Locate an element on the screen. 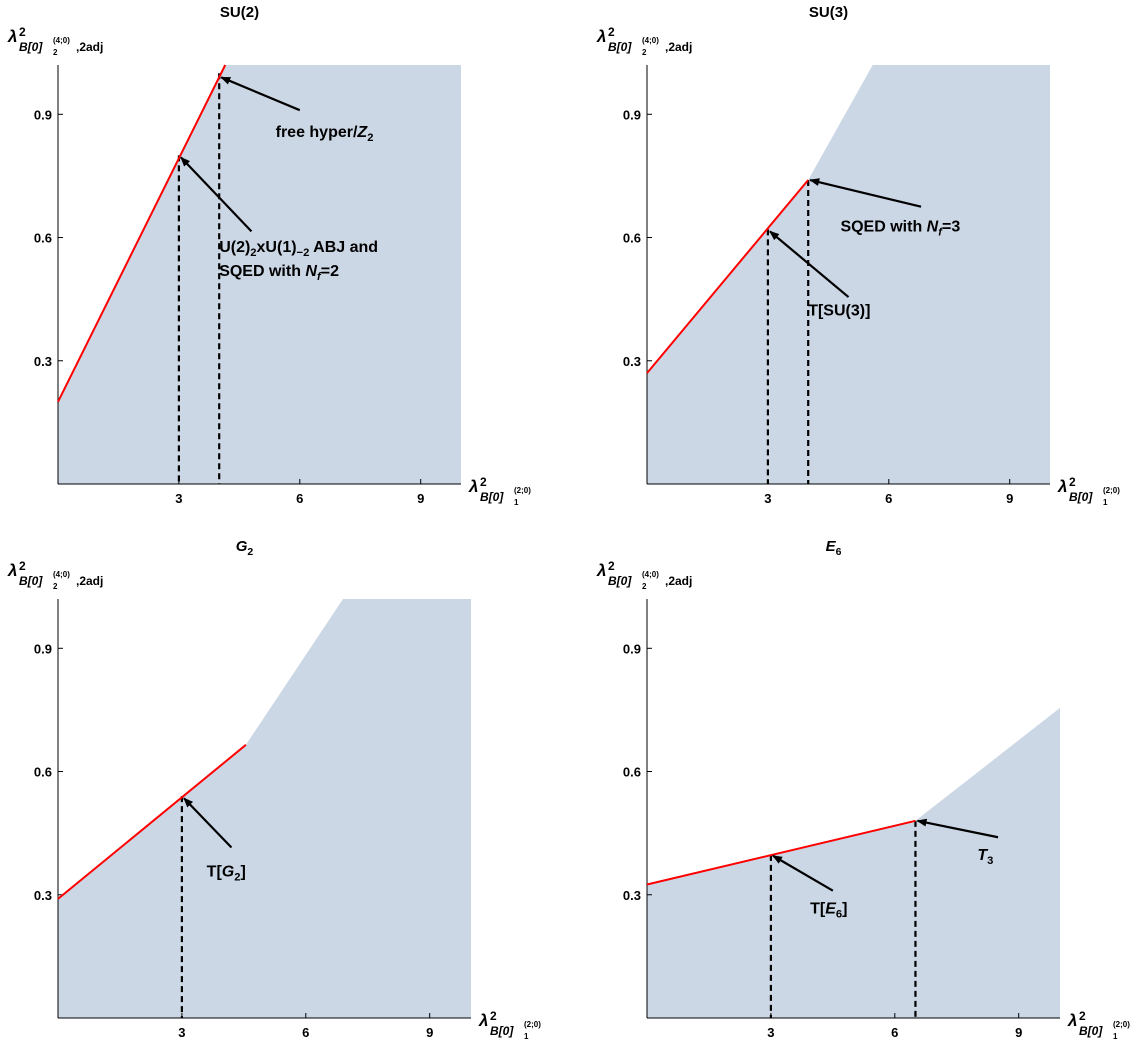  annotation-arrow-abj-sqed is located at coordinates (216, 194).